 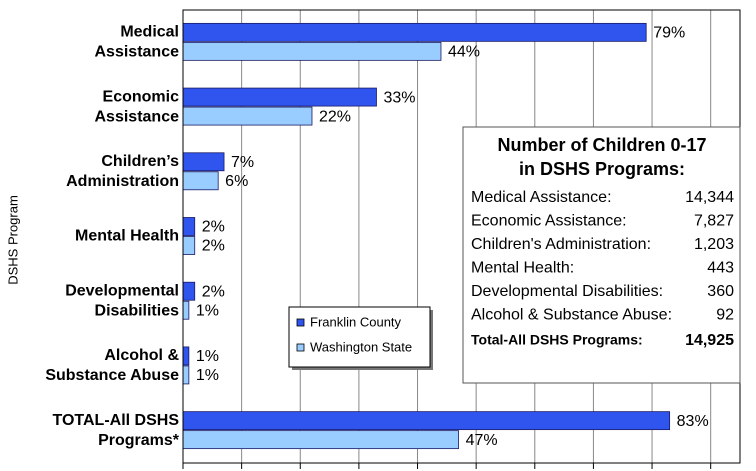 What do you see at coordinates (115, 420) in the screenshot?
I see `category-label: TOTAL-All DSHS` at bounding box center [115, 420].